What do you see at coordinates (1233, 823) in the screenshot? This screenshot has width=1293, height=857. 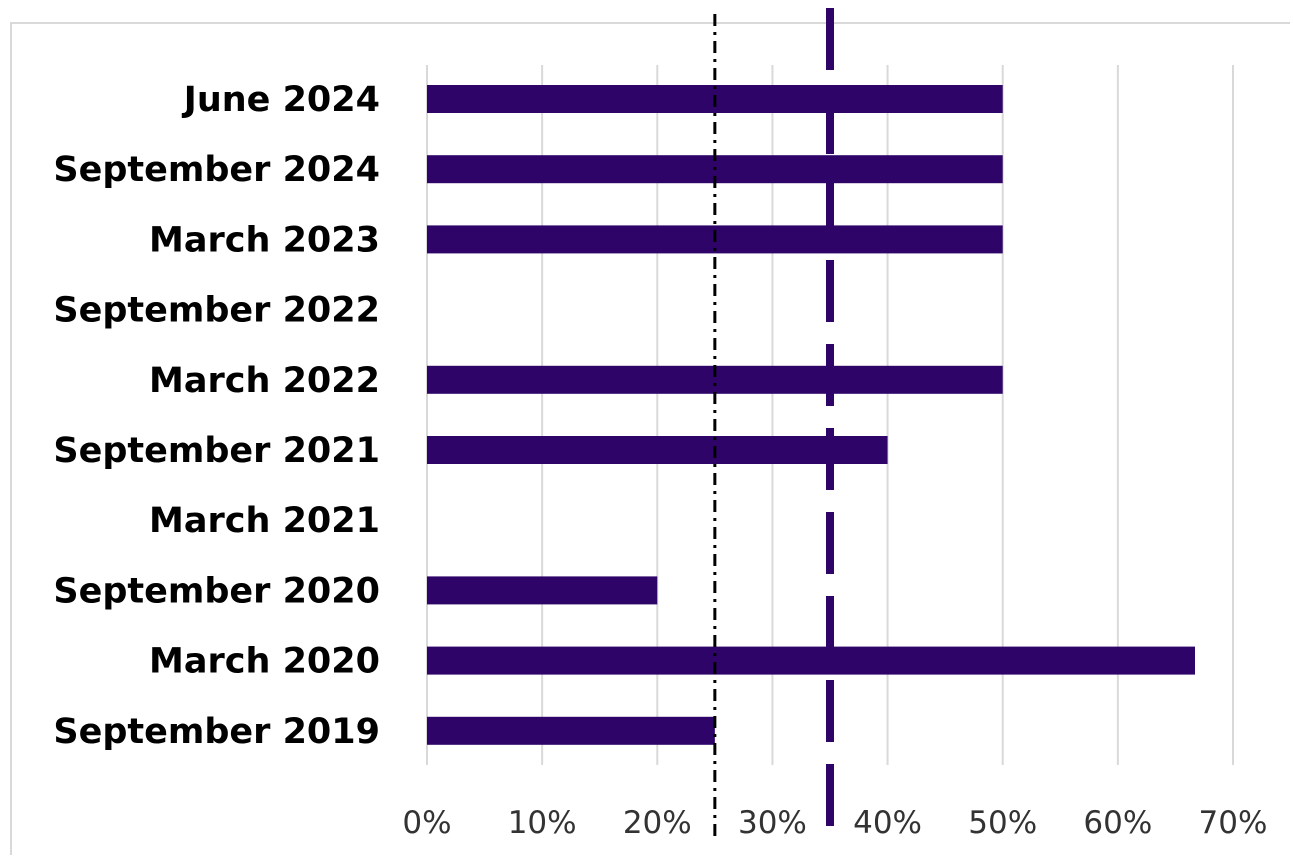 I see `x-tick-label: 70%` at bounding box center [1233, 823].